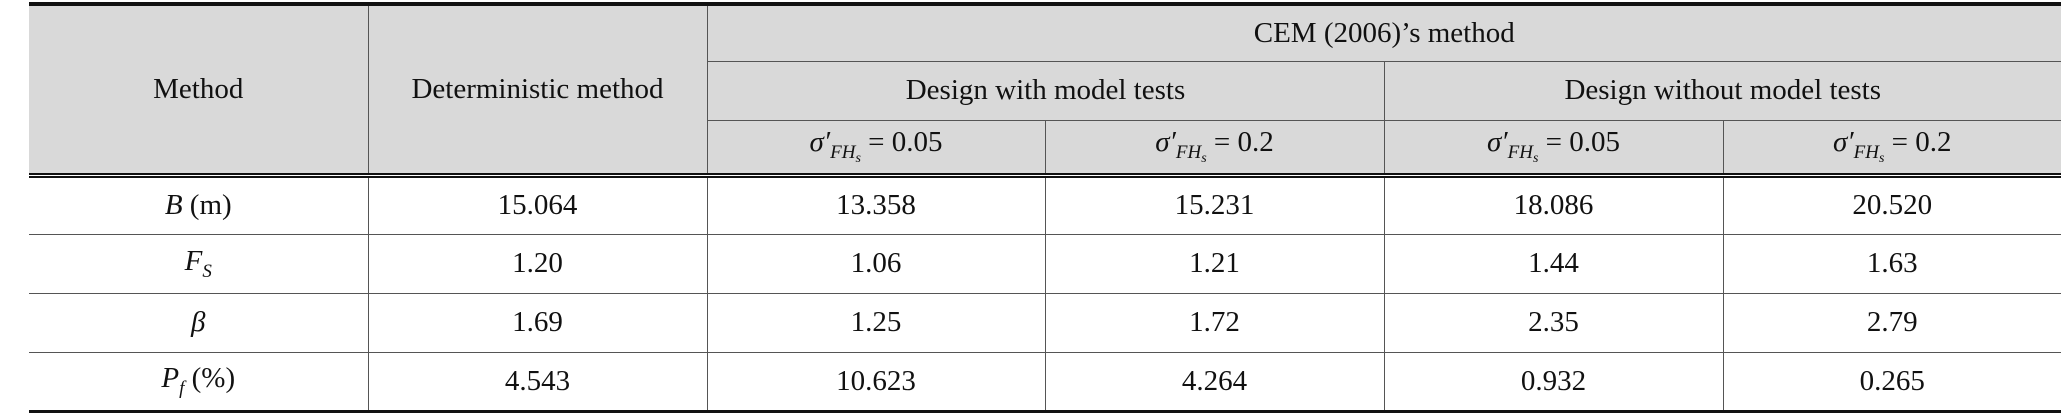  I want to click on row-label: Pf (%), so click(199, 381).